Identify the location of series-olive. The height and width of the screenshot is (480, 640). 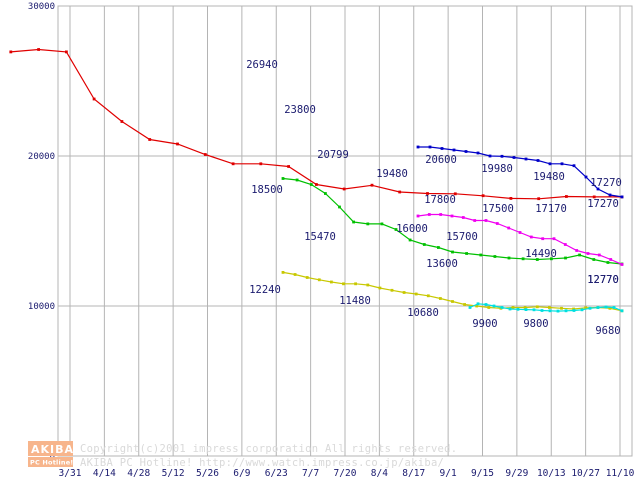
(452, 292).